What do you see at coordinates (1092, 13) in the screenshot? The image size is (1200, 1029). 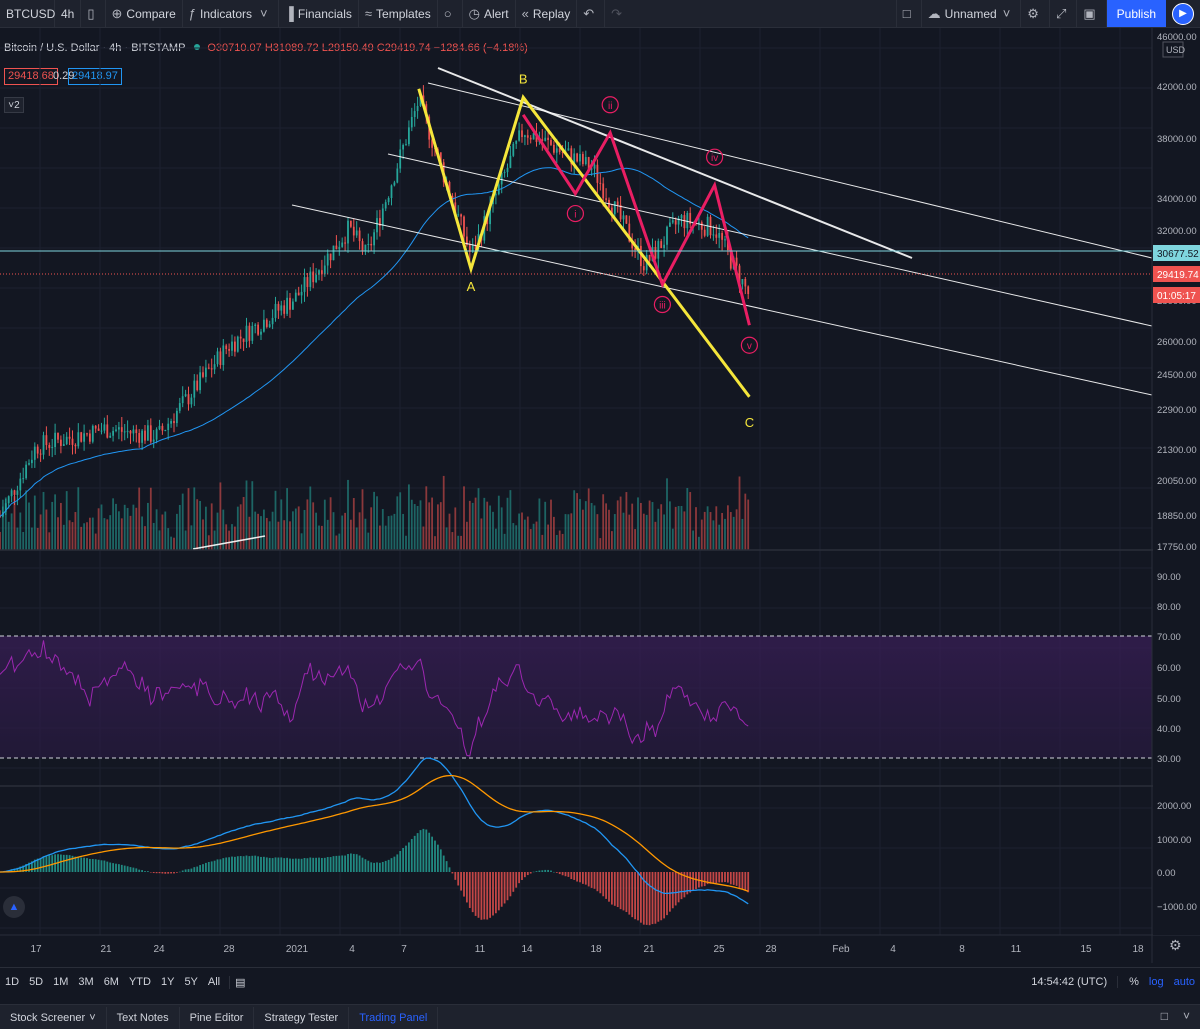 I see `snapshot-button: ▣` at bounding box center [1092, 13].